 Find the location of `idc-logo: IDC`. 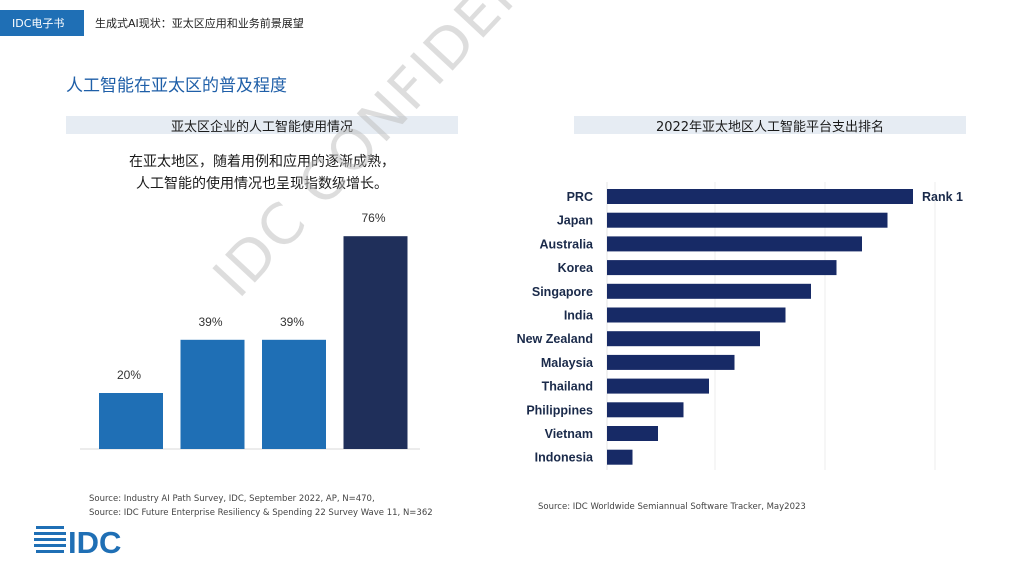

idc-logo: IDC is located at coordinates (77, 542).